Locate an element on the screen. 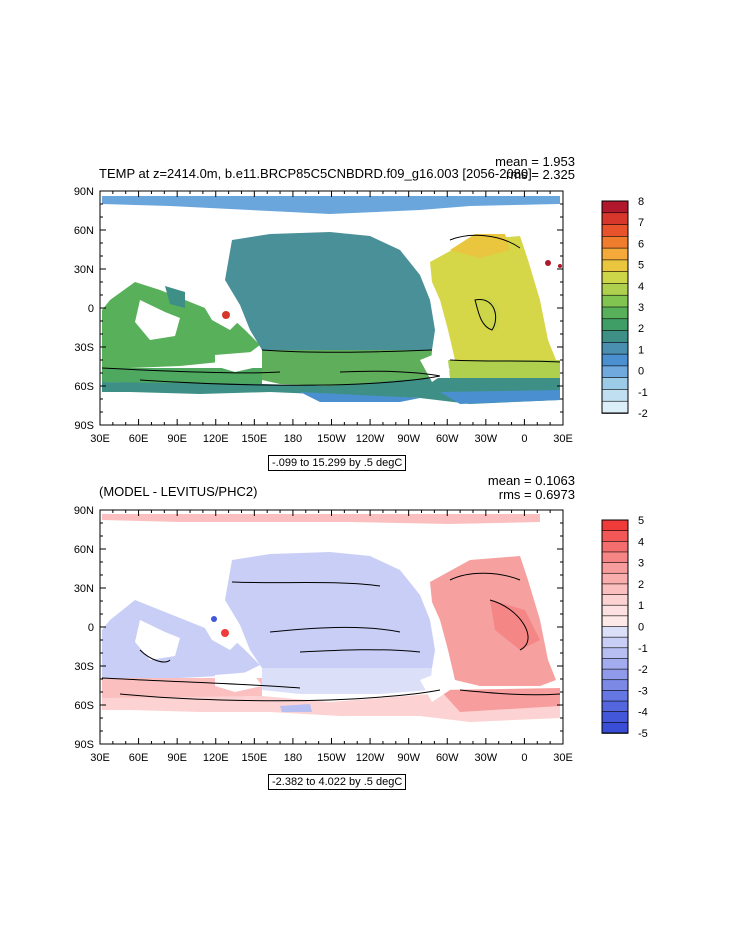 This screenshot has width=733, height=945. panel2-rms: rms = 0.6973 is located at coordinates (536, 494).